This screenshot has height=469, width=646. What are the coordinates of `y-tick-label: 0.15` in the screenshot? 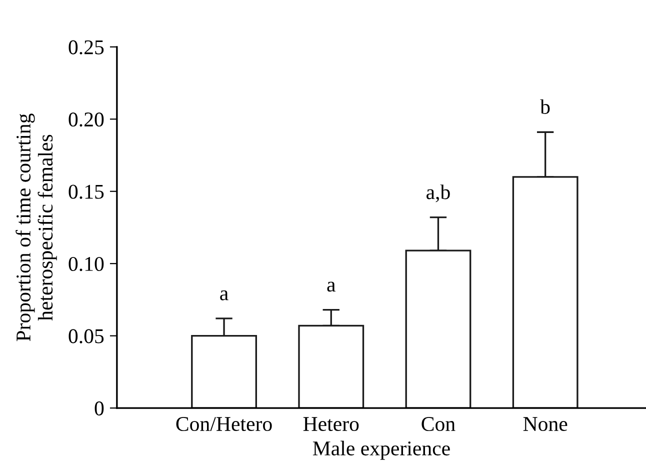 It's located at (86, 191).